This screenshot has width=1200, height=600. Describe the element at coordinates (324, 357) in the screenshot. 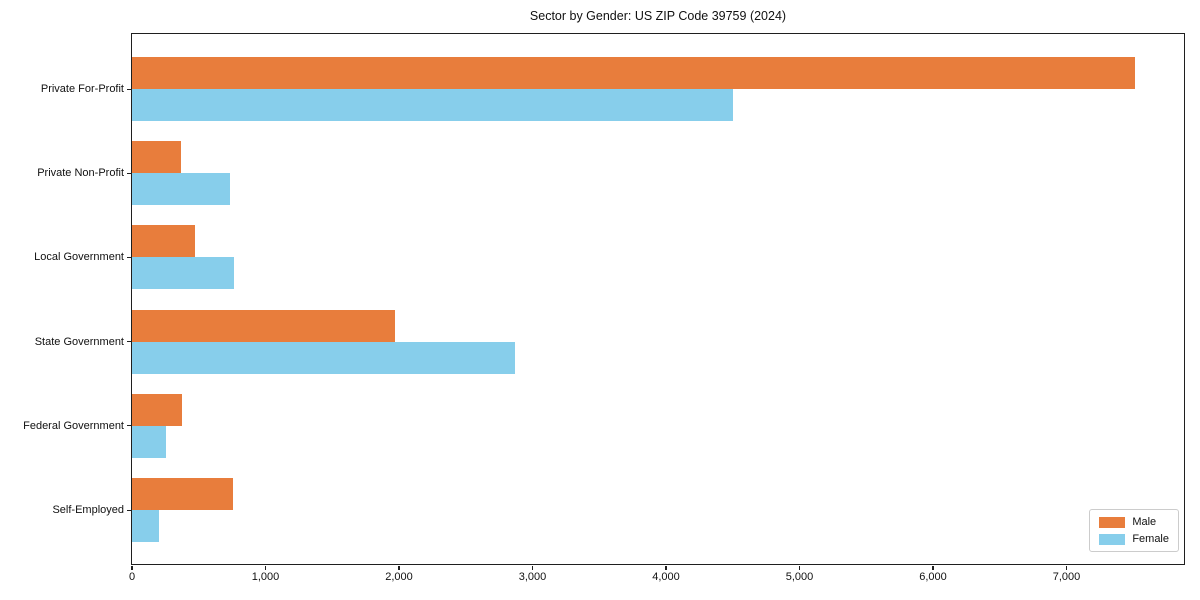

I see `bar-female-state-government` at that location.